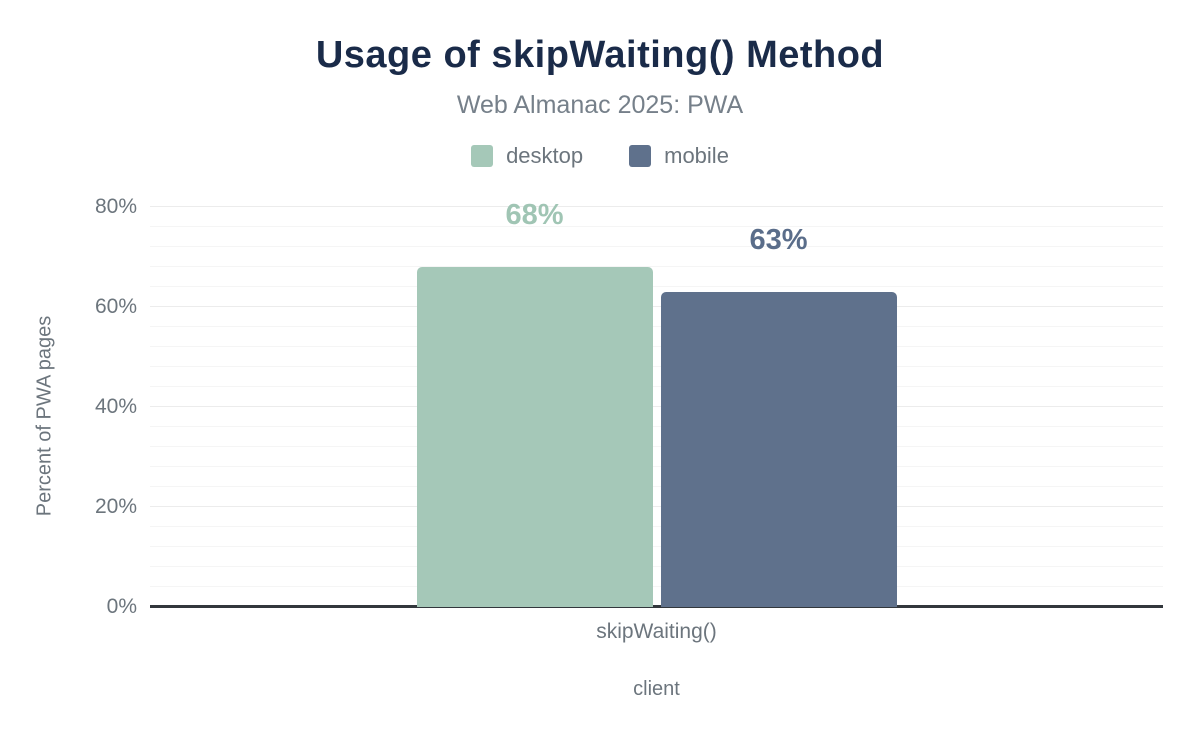  Describe the element at coordinates (115, 306) in the screenshot. I see `y-tick-label: 60%` at that location.